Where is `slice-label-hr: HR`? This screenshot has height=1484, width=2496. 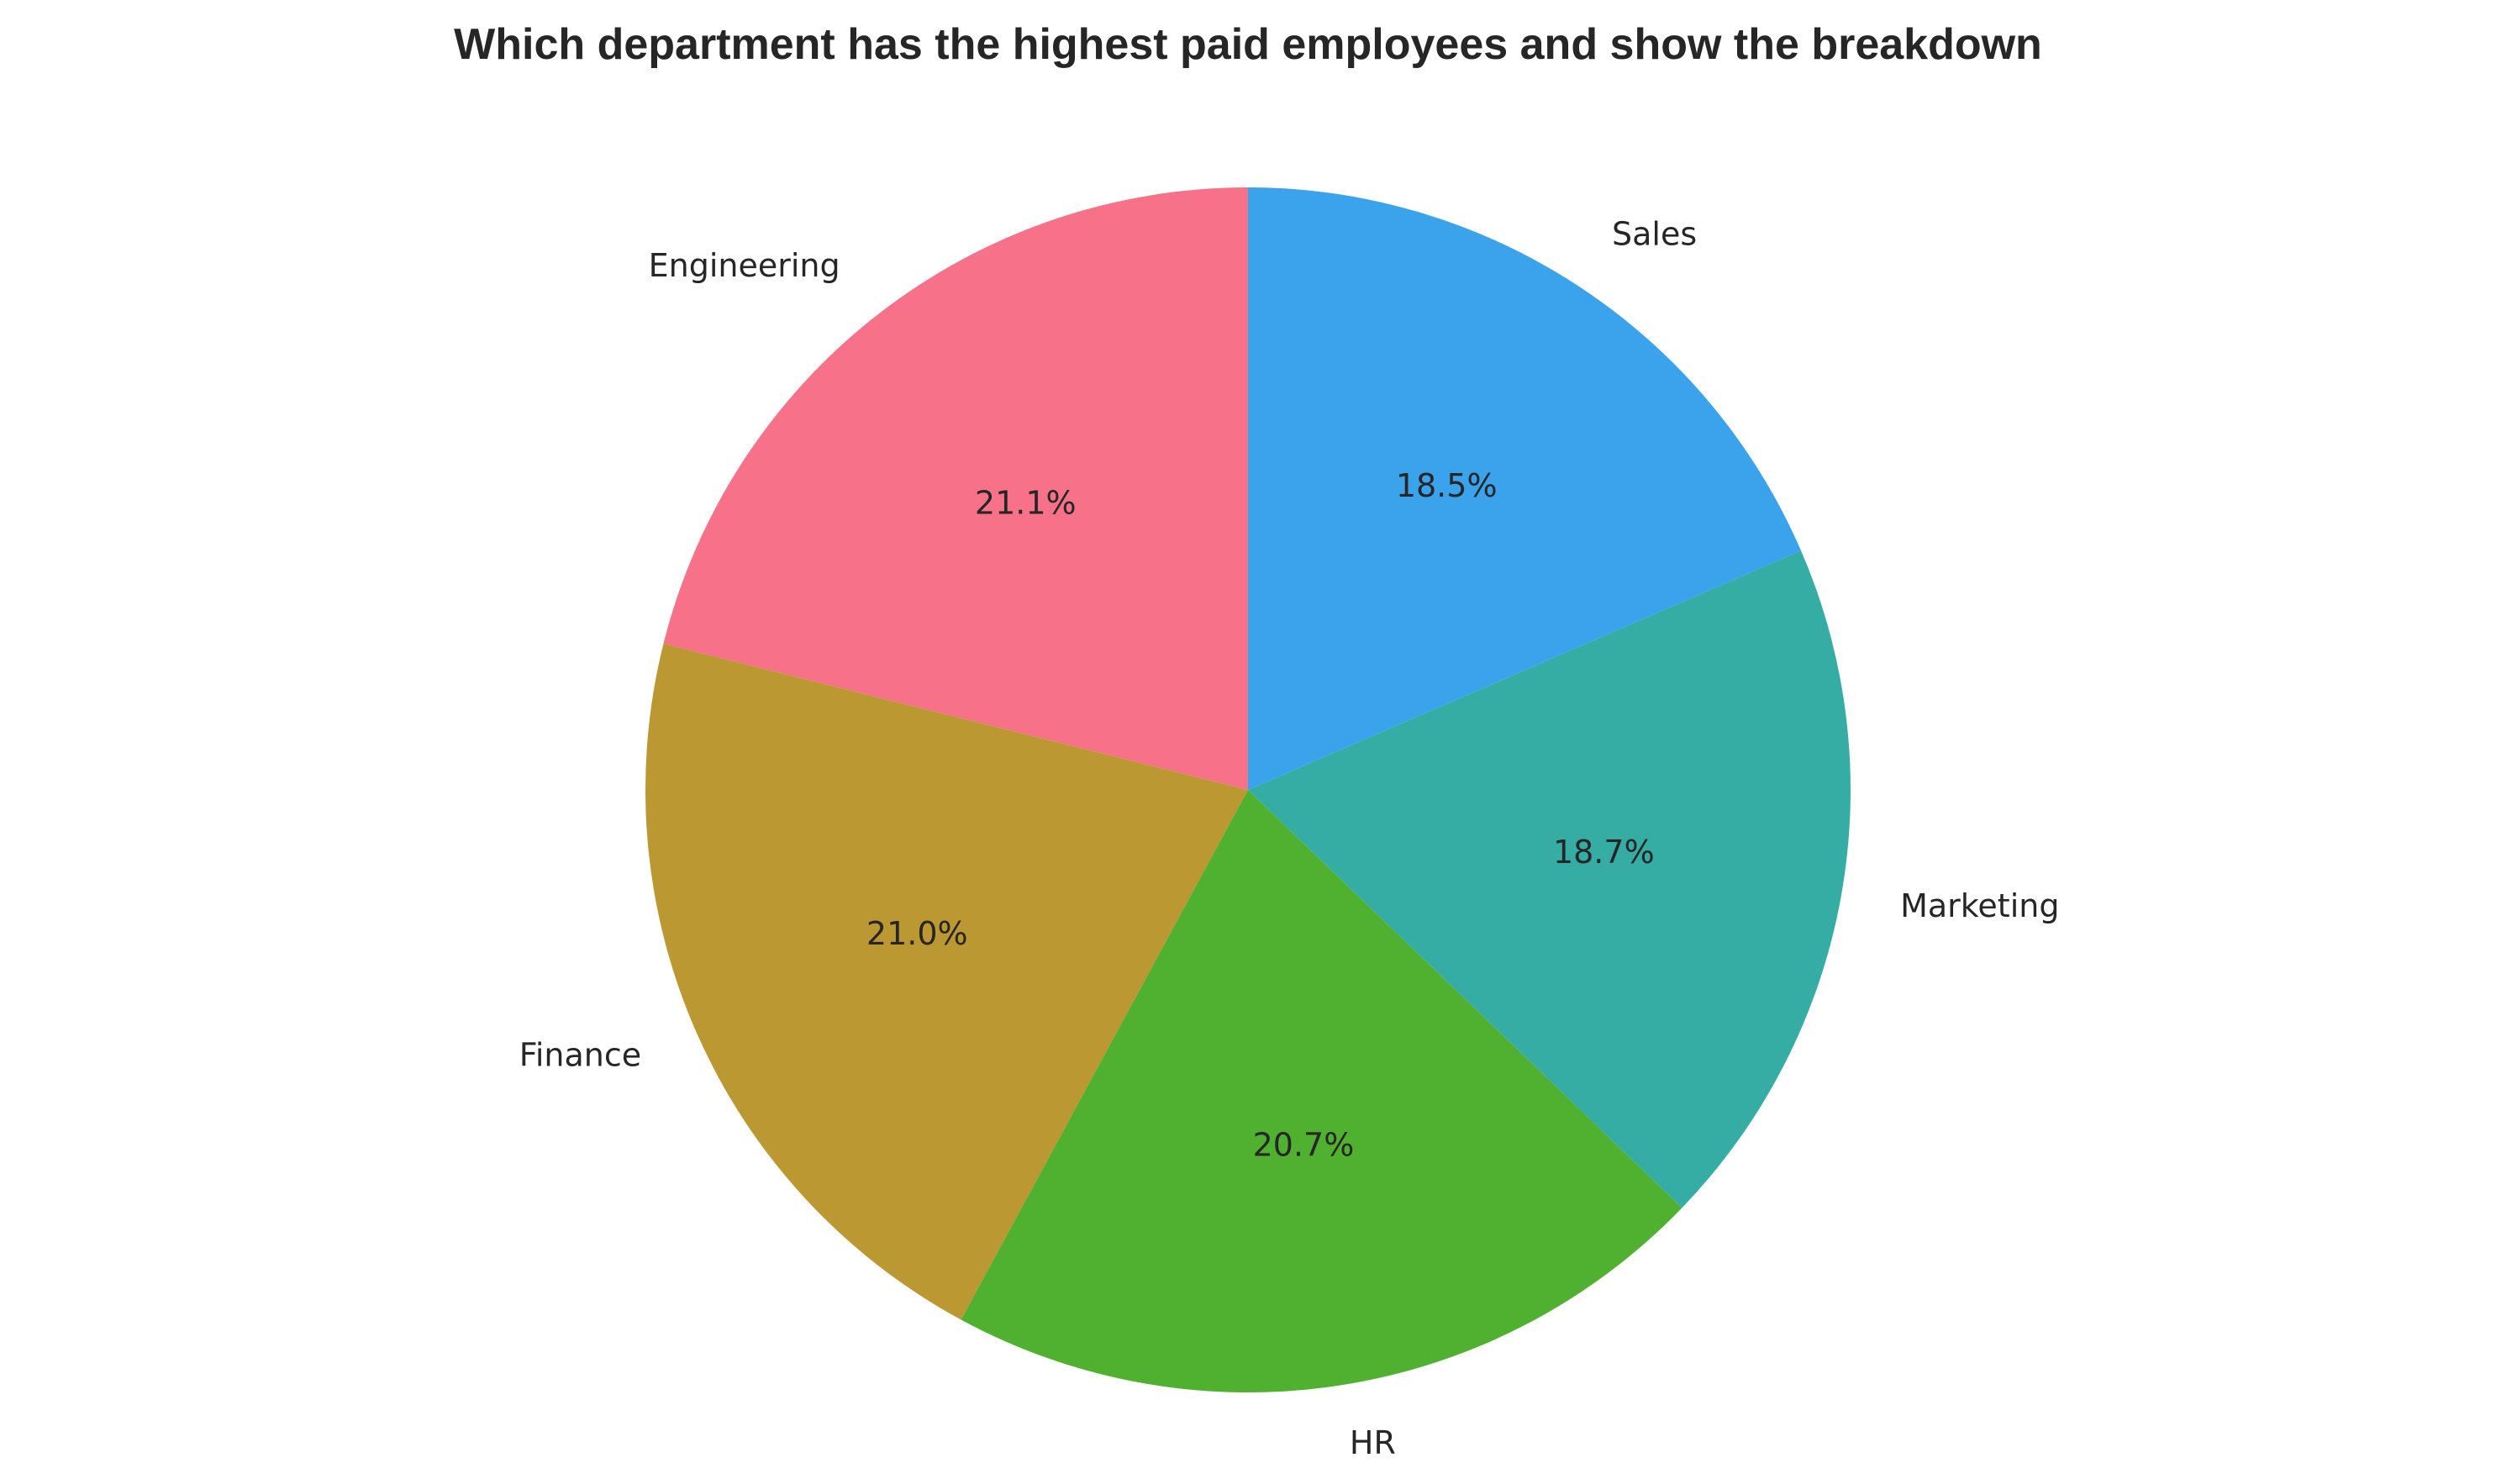
slice-label-hr: HR is located at coordinates (1373, 1443).